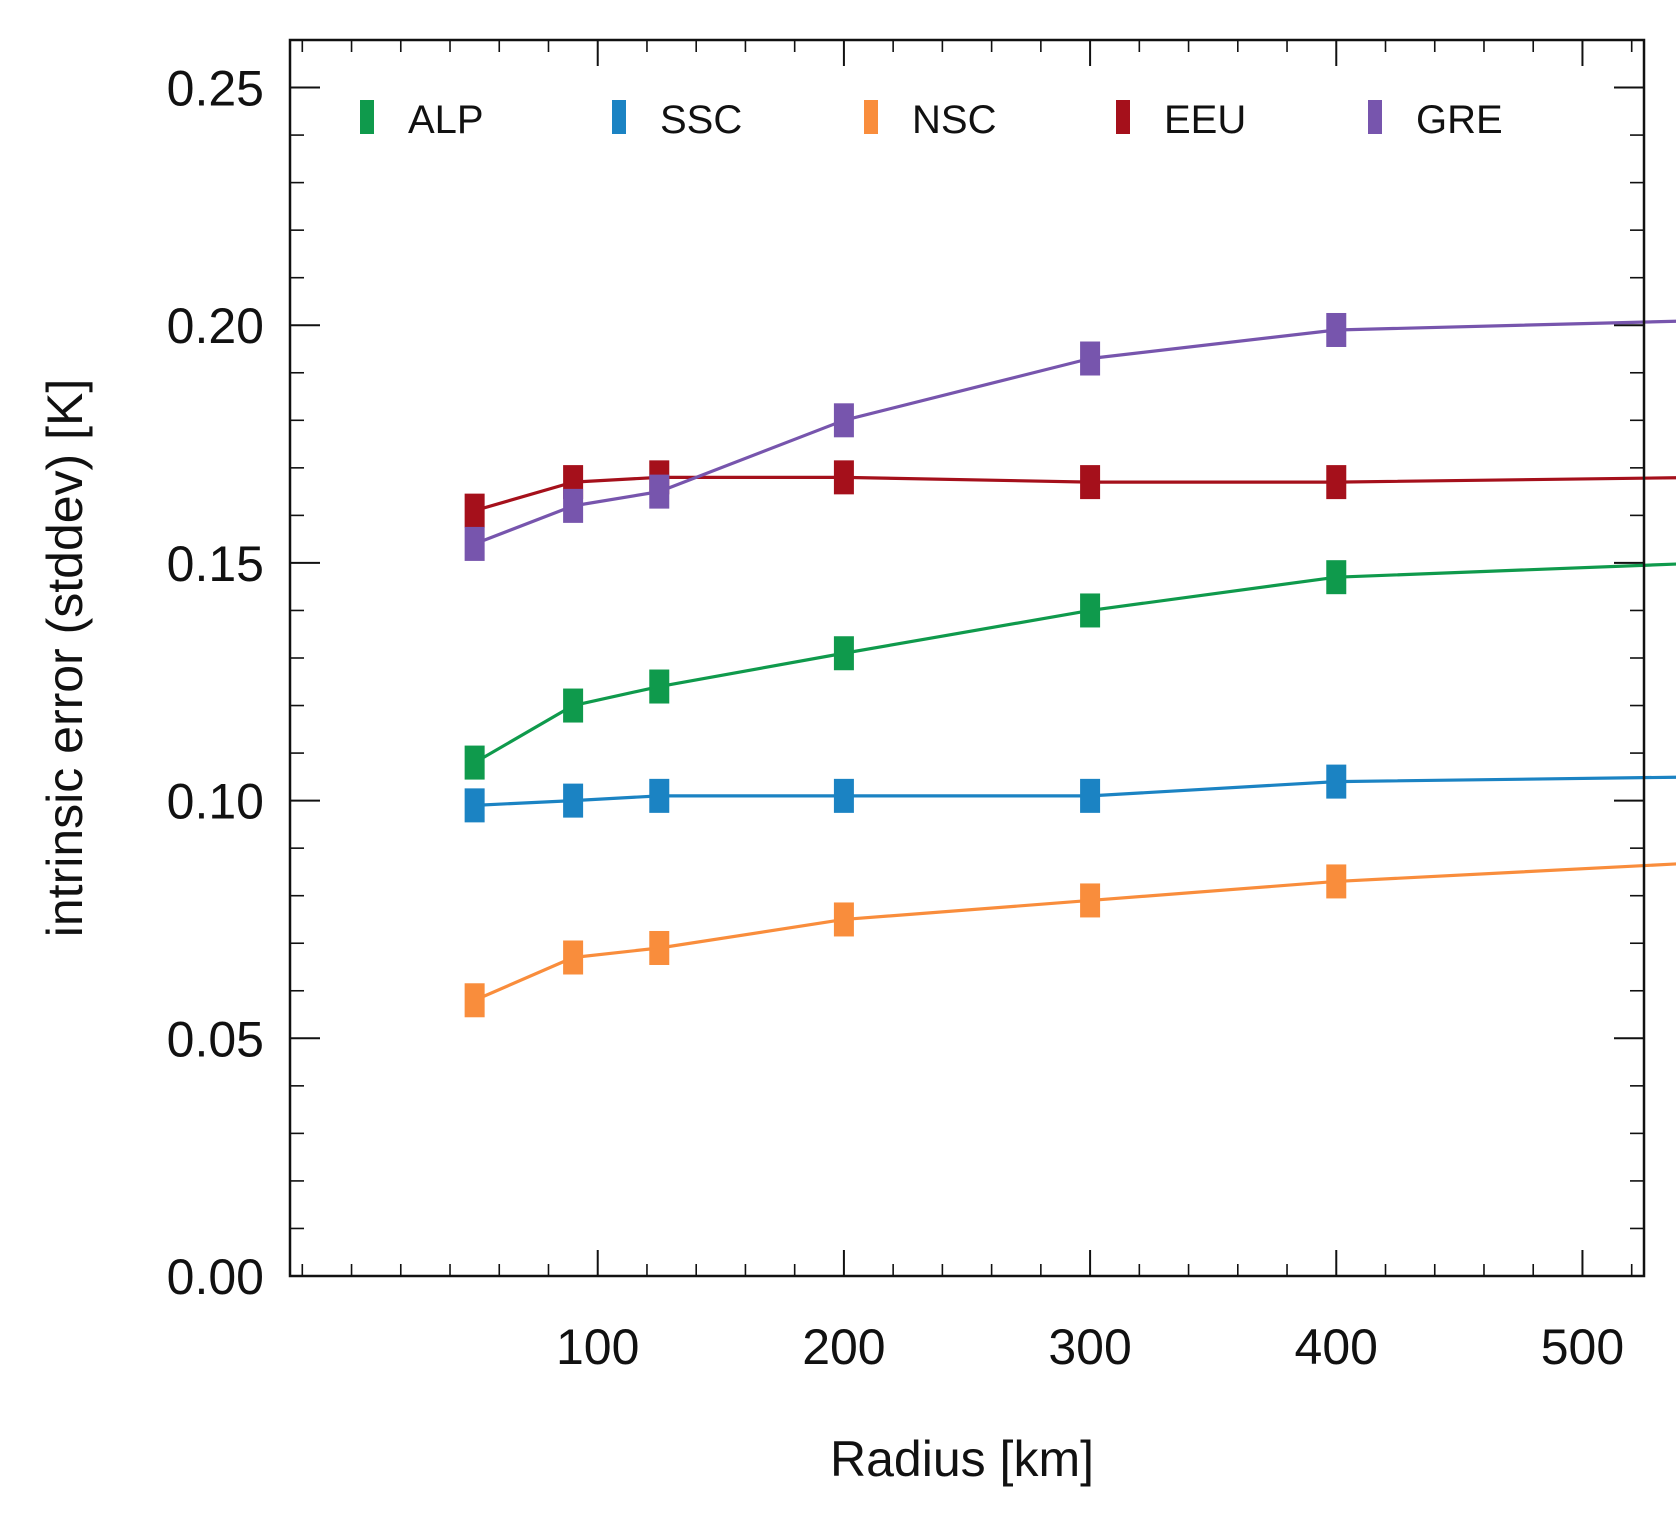 The width and height of the screenshot is (1676, 1515). What do you see at coordinates (701, 120) in the screenshot?
I see `legend-label-ssc: SSC` at bounding box center [701, 120].